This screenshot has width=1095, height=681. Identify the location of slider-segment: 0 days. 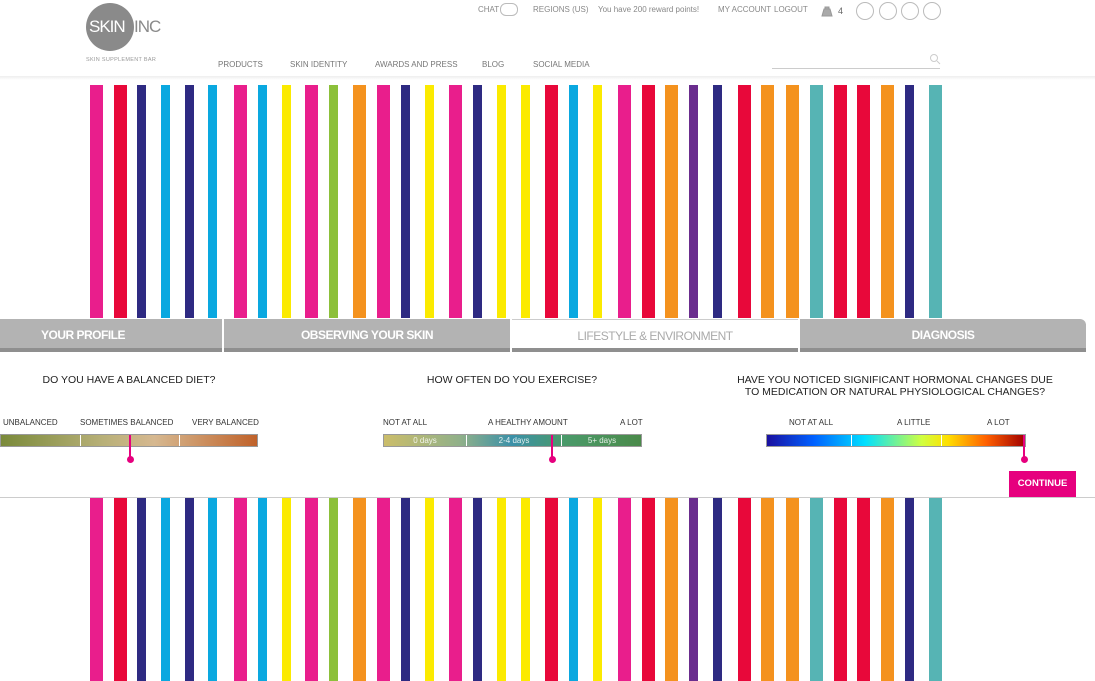
(425, 440).